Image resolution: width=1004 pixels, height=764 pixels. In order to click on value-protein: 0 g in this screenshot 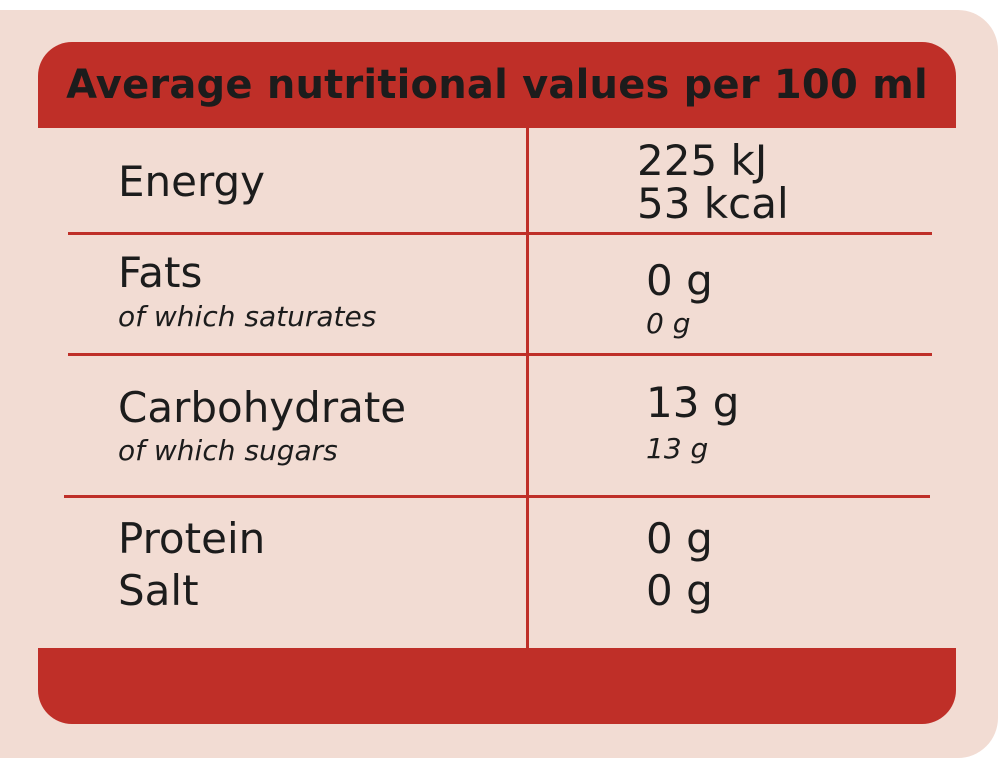, I will do `click(679, 538)`.